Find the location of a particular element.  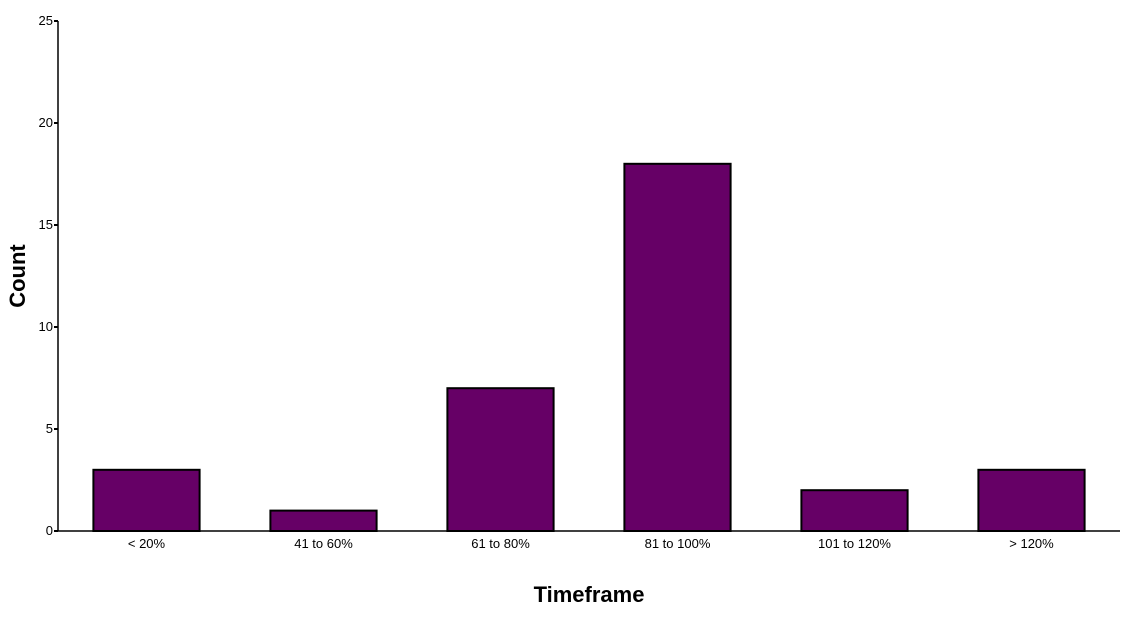

y-axis-title: Count is located at coordinates (17, 276).